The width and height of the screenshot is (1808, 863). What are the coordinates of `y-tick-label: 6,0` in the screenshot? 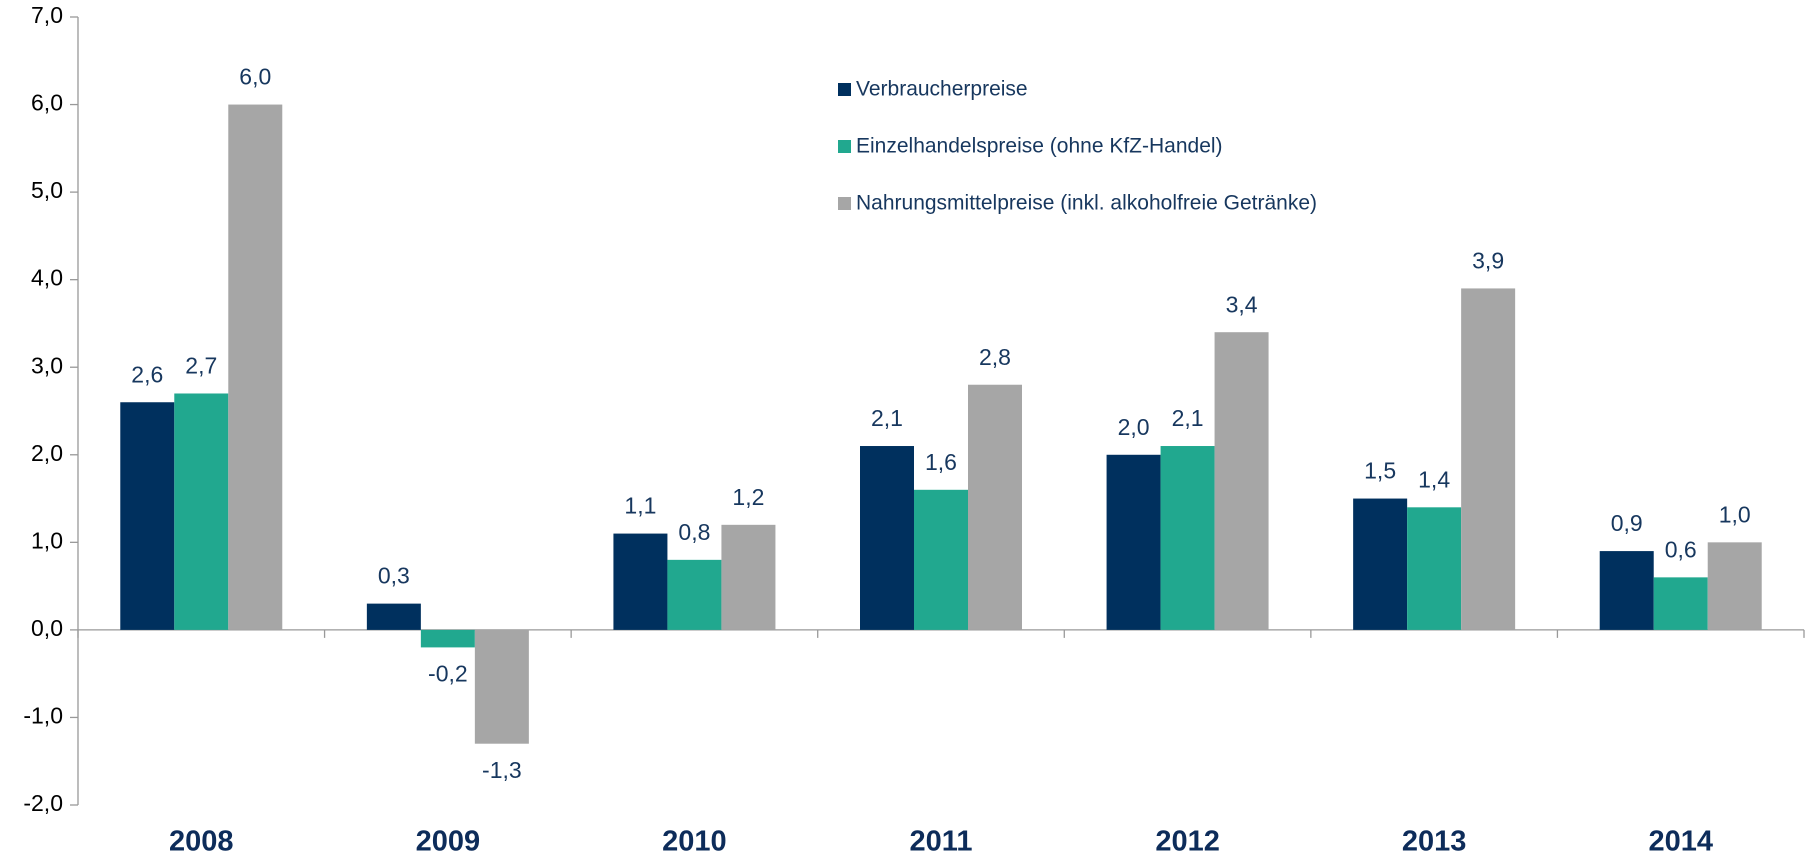 It's located at (47, 103).